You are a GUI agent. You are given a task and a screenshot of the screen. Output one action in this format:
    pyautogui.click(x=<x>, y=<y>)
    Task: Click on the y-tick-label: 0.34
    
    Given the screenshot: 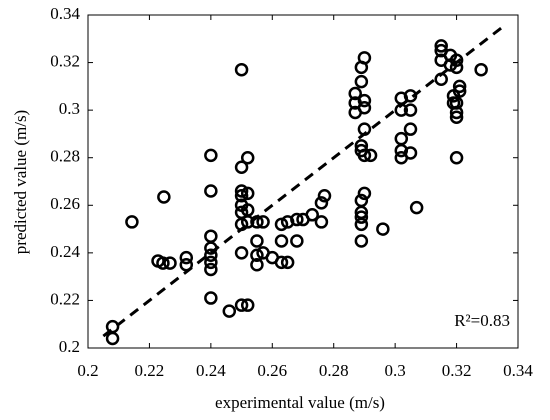 What is the action you would take?
    pyautogui.click(x=65, y=13)
    